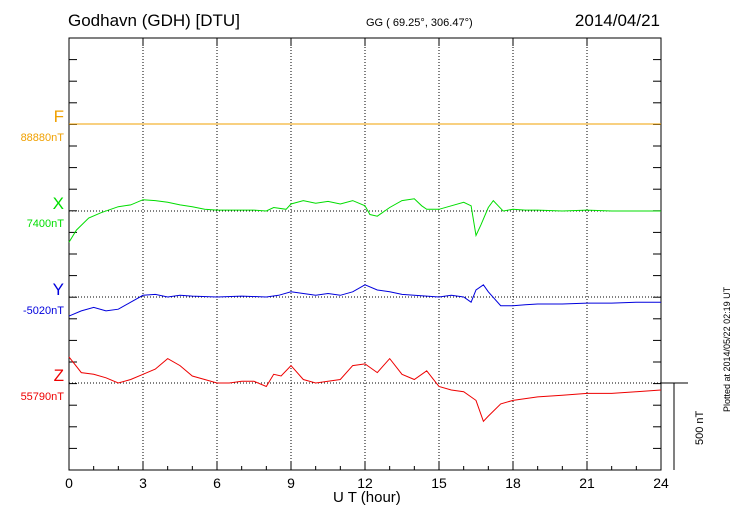  Describe the element at coordinates (143, 483) in the screenshot. I see `x-tick-label-3: 3` at that location.